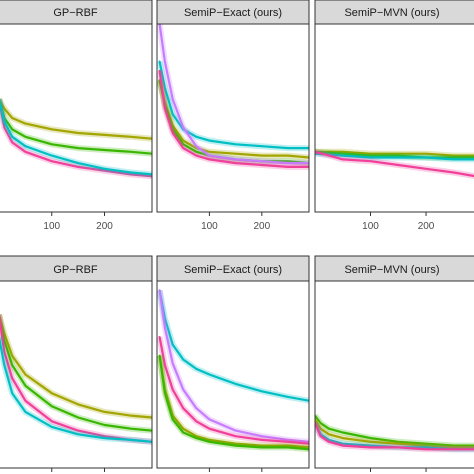 The image size is (474, 474). I want to click on panel-bottom-gp-rbf: GP−RBF, so click(76, 363).